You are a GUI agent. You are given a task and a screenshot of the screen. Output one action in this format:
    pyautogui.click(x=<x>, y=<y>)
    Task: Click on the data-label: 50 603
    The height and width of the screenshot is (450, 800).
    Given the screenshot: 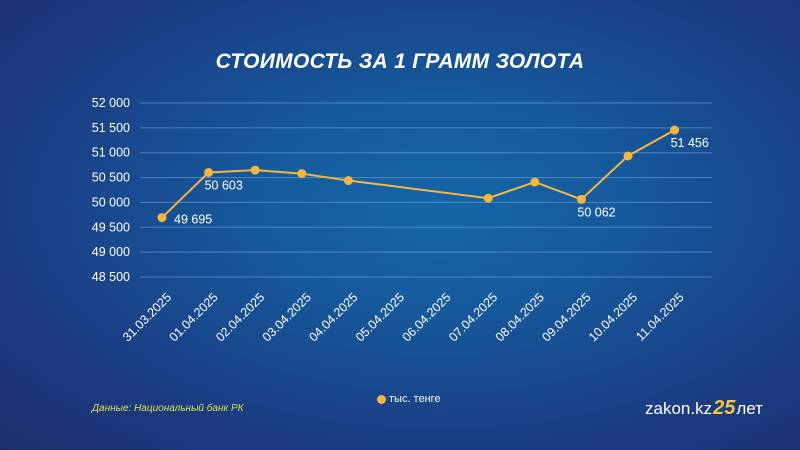 What is the action you would take?
    pyautogui.click(x=224, y=185)
    